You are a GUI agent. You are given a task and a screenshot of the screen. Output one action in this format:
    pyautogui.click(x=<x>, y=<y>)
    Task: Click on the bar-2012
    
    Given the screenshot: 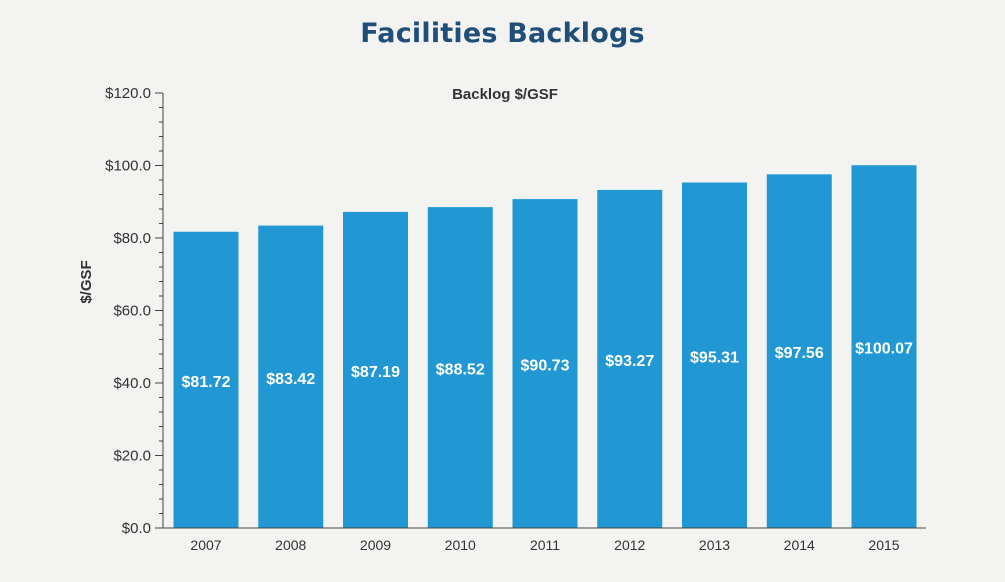 What is the action you would take?
    pyautogui.click(x=630, y=359)
    